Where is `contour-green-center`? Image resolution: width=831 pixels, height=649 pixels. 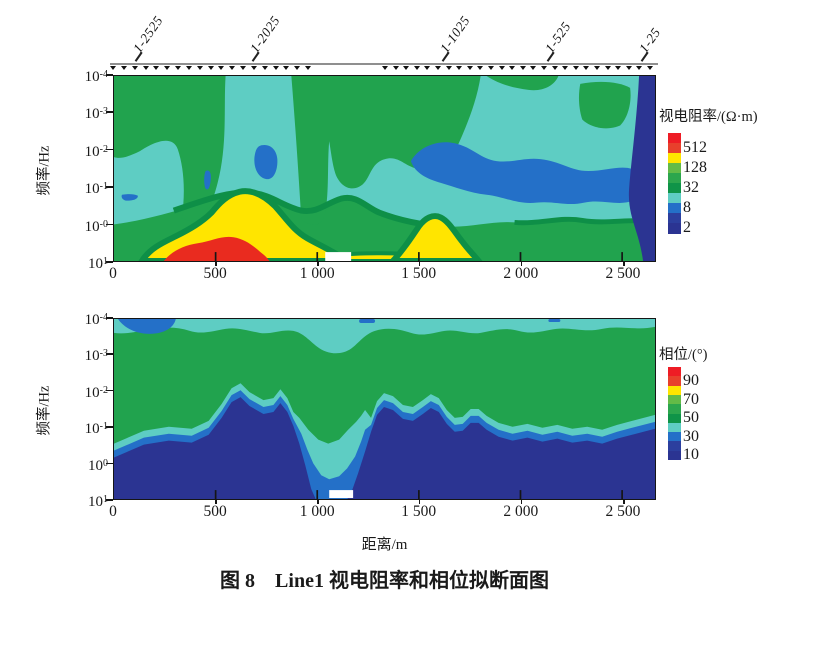
contour-green-center is located at coordinates (386, 150).